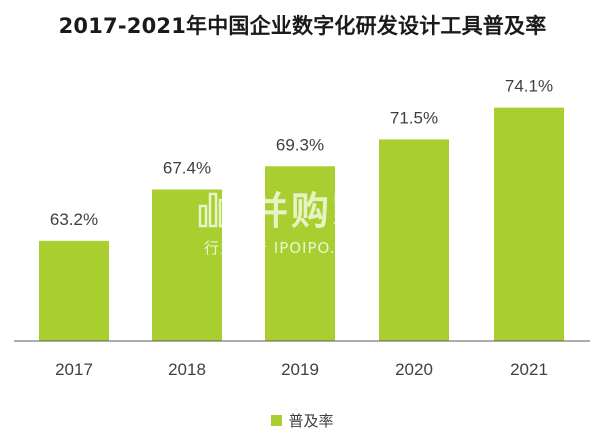  What do you see at coordinates (74, 369) in the screenshot?
I see `x-tick-label-2017: 2017` at bounding box center [74, 369].